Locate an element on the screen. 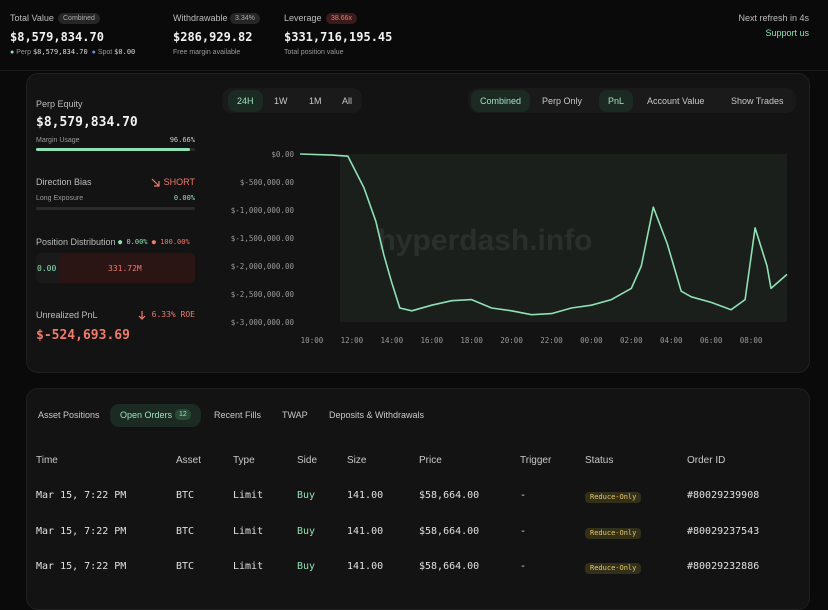 This screenshot has height=610, width=828. cell: #80029237543 is located at coordinates (723, 531).